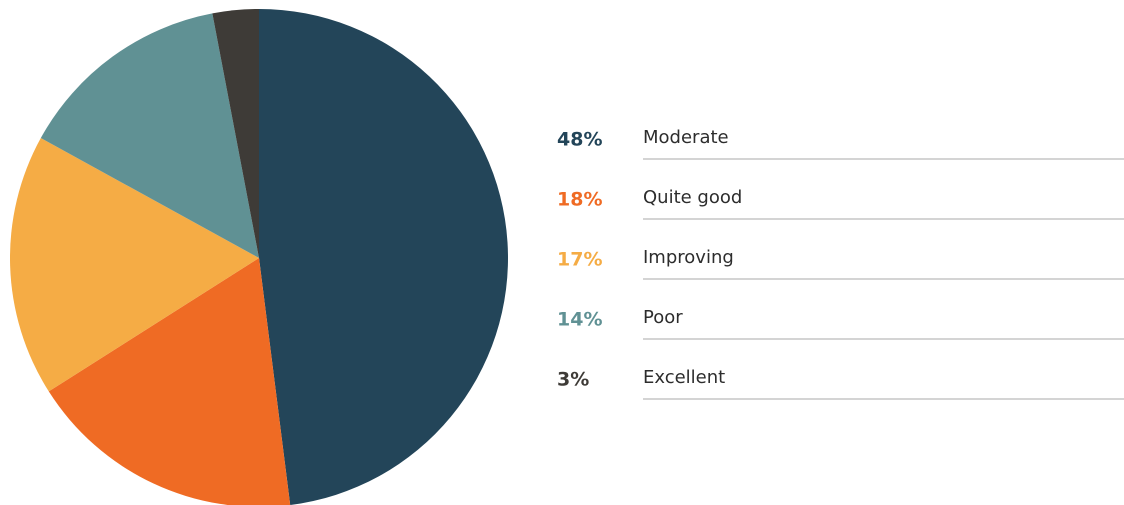  I want to click on legend-label: Excellent, so click(684, 377).